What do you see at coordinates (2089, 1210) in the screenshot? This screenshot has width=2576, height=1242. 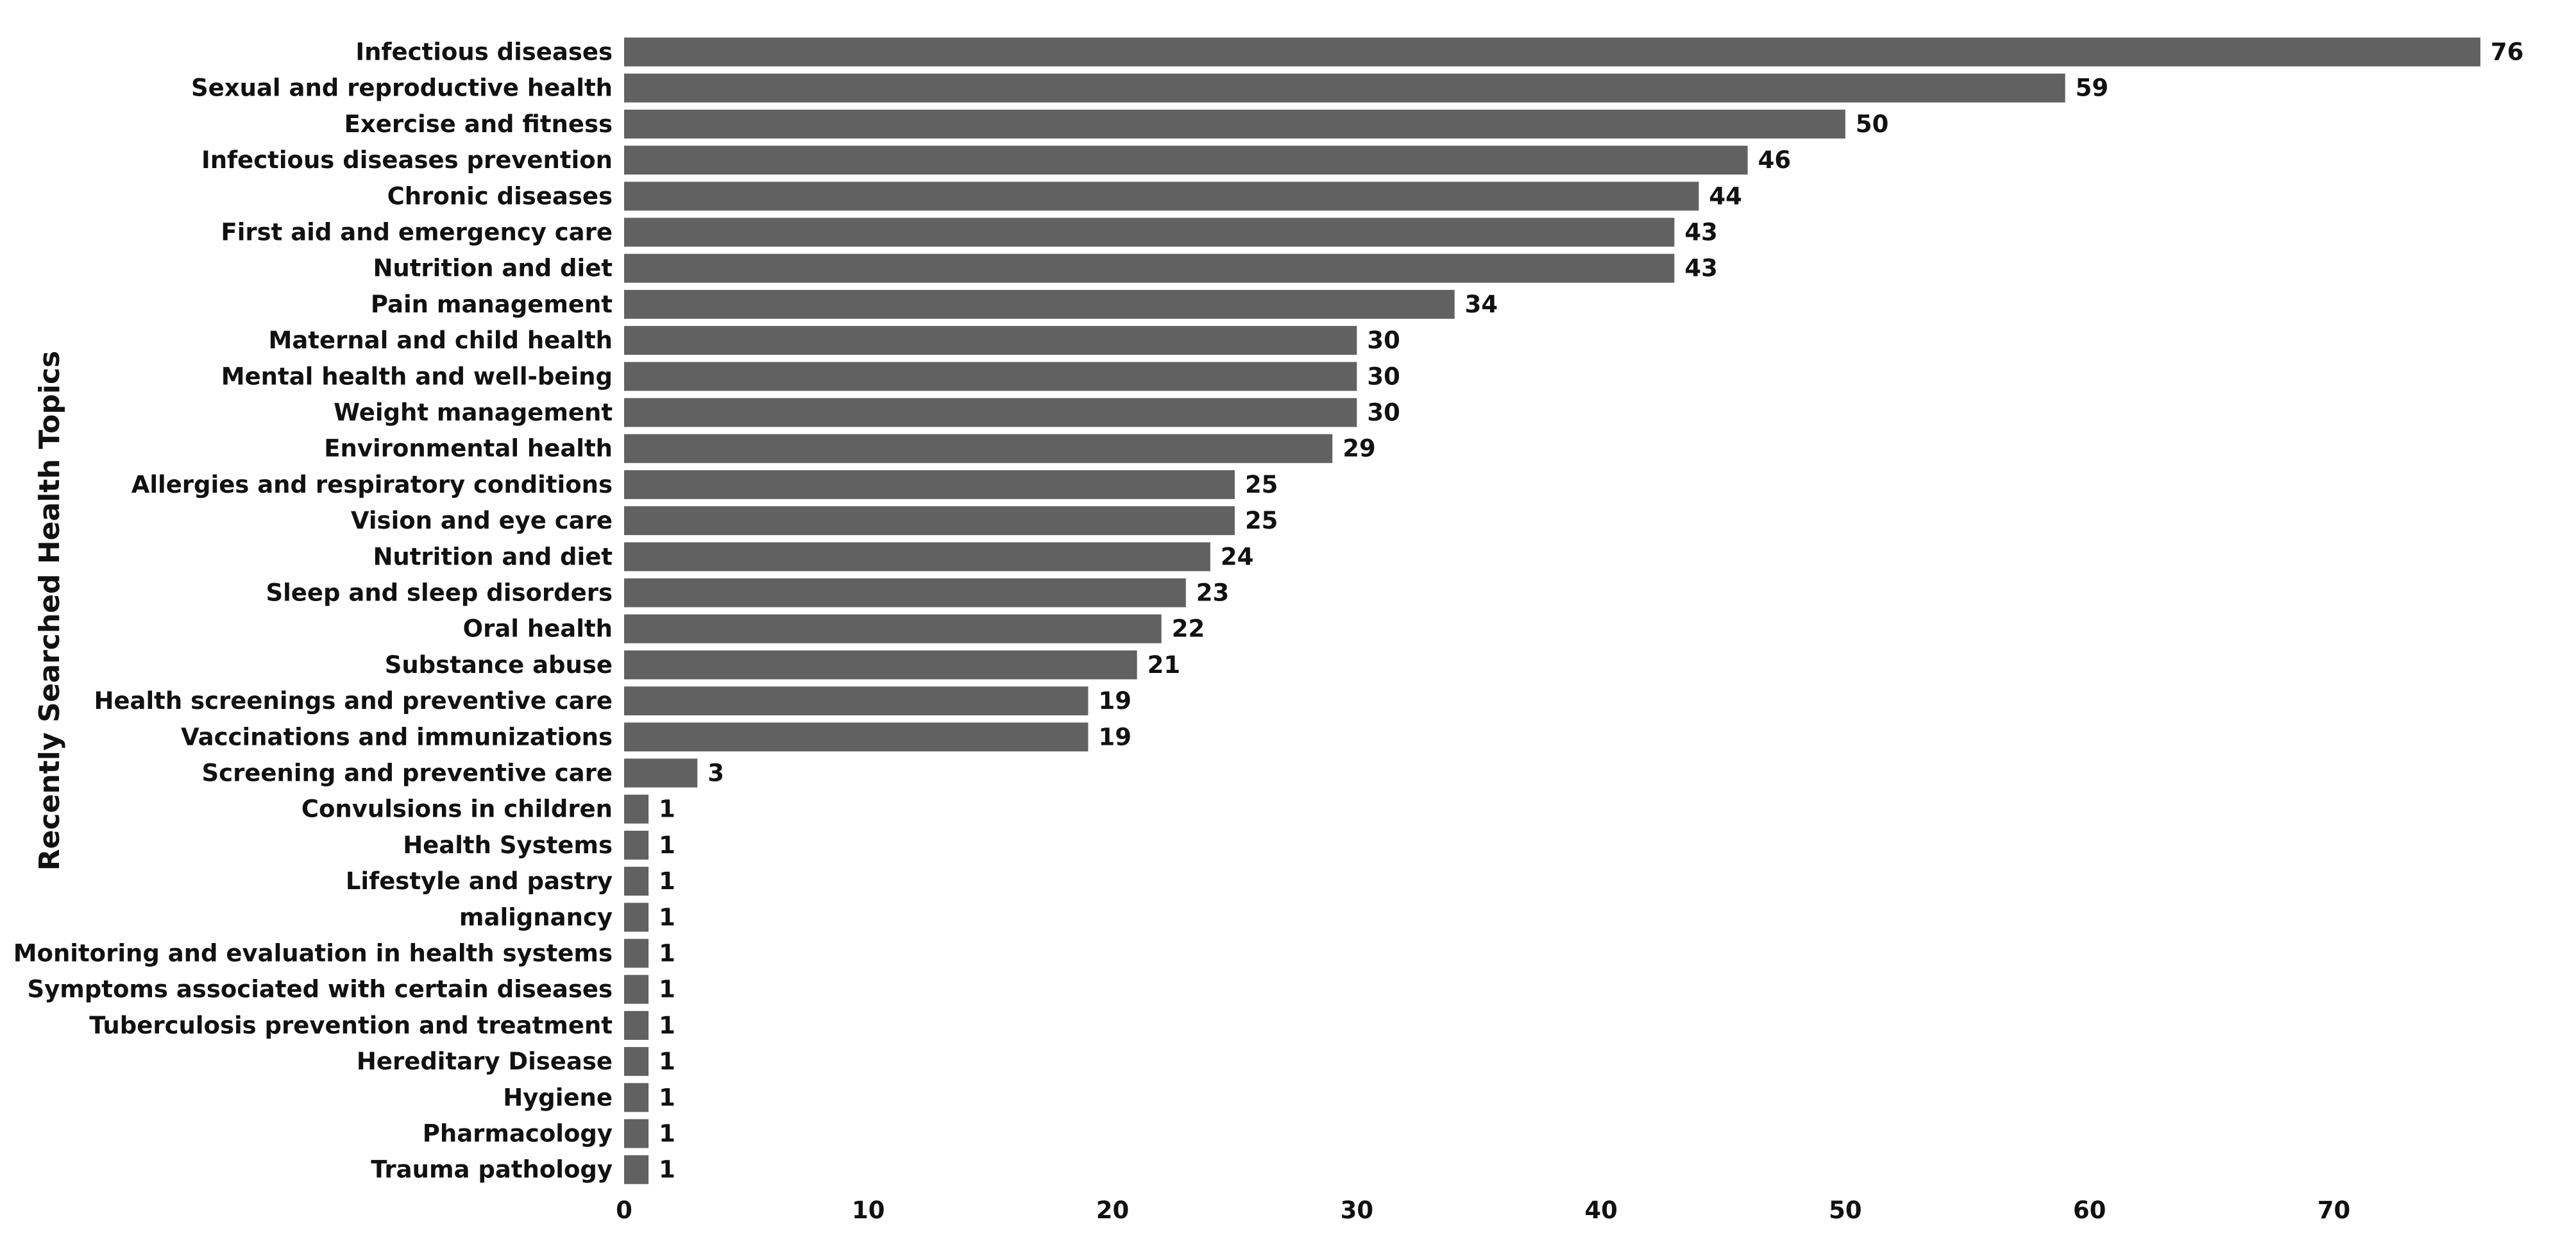 I see `x-tick-label: 60` at bounding box center [2089, 1210].